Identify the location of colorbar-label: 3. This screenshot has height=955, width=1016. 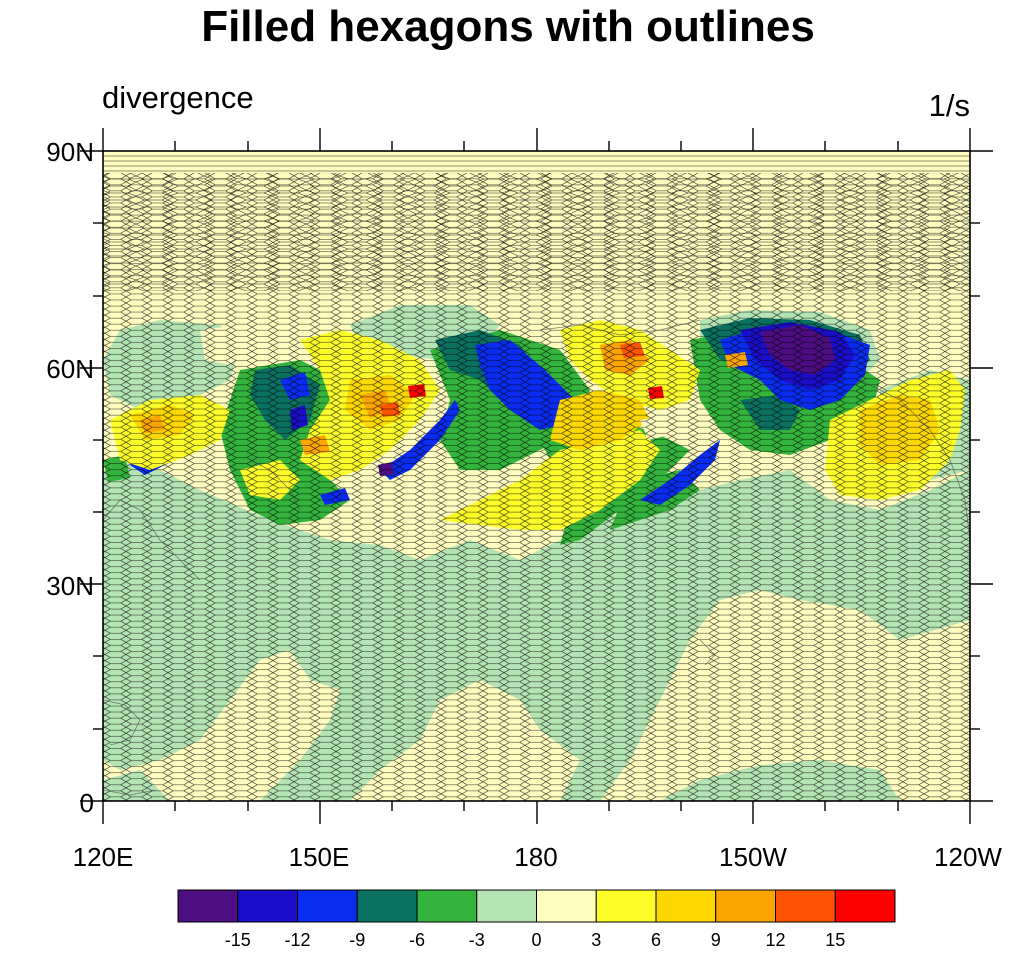
(596, 940).